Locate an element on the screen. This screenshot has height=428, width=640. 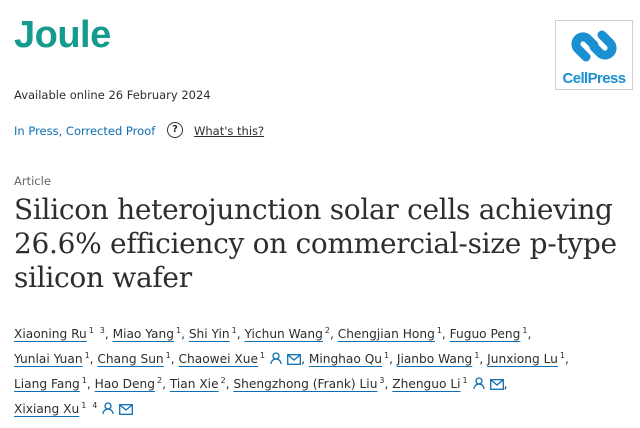
help-link: What's this? is located at coordinates (229, 131).